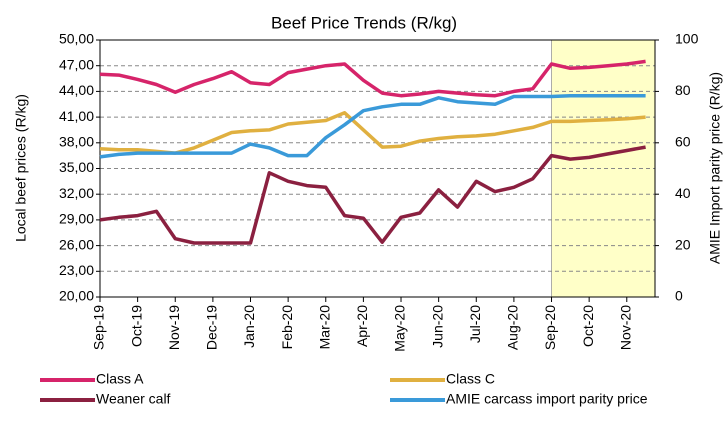 The image size is (728, 440). What do you see at coordinates (76, 219) in the screenshot?
I see `y-tick-label: 29,00` at bounding box center [76, 219].